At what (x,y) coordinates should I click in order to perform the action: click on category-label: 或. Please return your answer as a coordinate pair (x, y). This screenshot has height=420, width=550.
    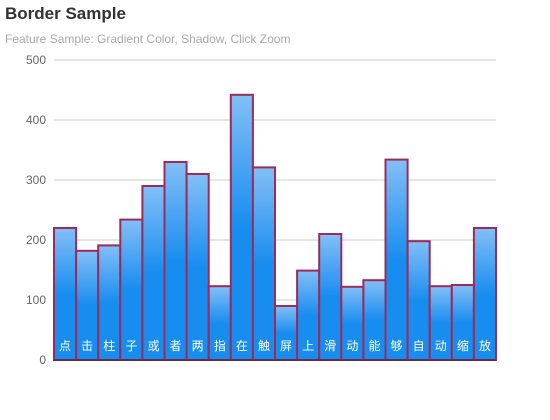
    Looking at the image, I should click on (153, 346).